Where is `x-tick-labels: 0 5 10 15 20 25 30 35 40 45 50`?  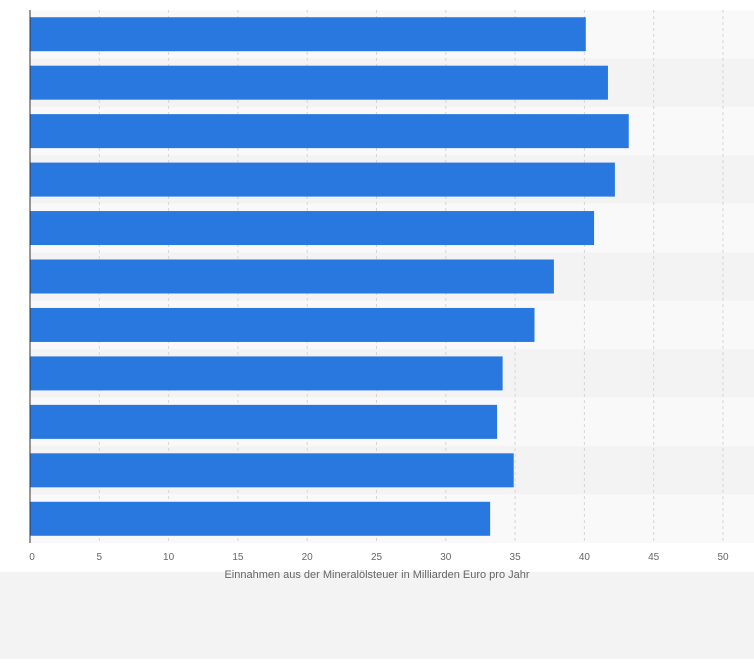
x-tick-labels: 0 5 10 15 20 25 30 35 40 45 50 is located at coordinates (379, 557).